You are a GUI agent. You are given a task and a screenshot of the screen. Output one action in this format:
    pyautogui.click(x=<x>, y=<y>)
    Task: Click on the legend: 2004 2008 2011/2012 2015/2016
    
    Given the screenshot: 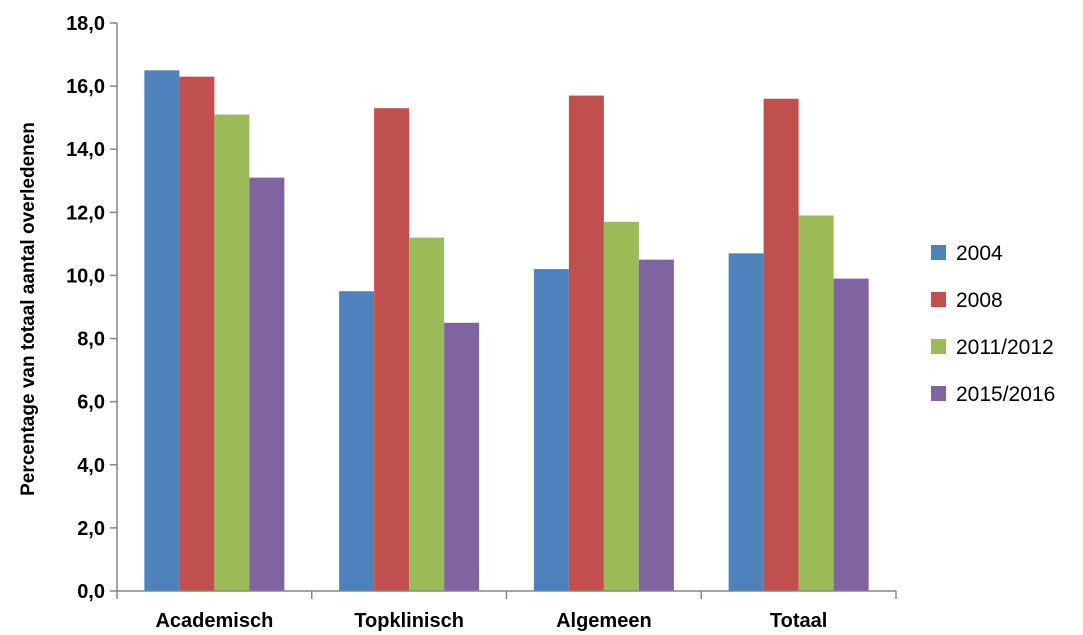 What is the action you would take?
    pyautogui.click(x=993, y=324)
    